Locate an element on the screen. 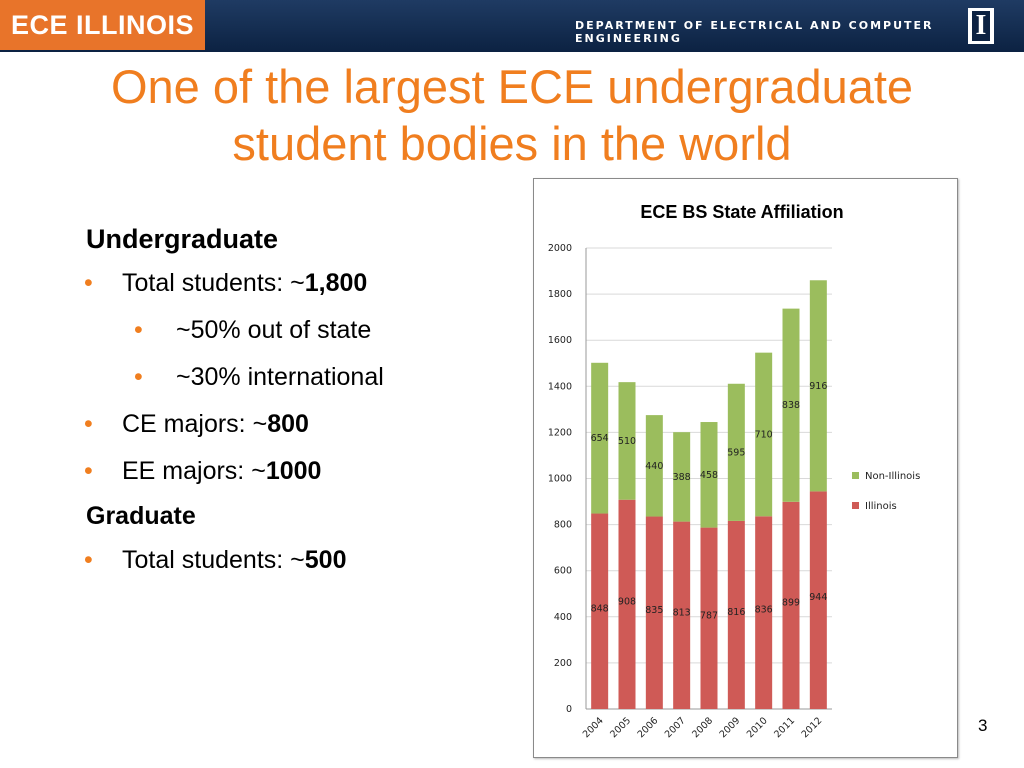 This screenshot has width=1024, height=768. data-label: 916 is located at coordinates (818, 386).